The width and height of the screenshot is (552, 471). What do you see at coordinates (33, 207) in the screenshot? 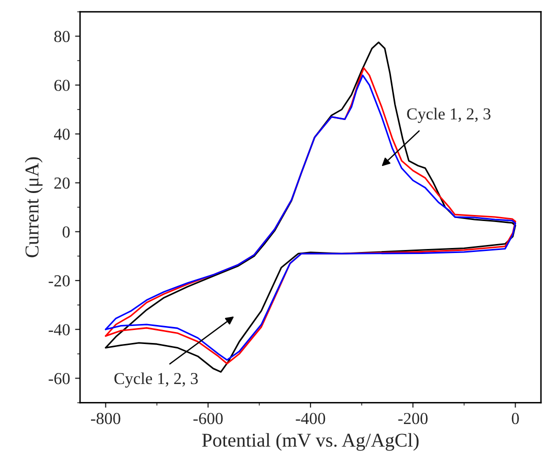
I see `y-axis-title: Current (μA)` at bounding box center [33, 207].